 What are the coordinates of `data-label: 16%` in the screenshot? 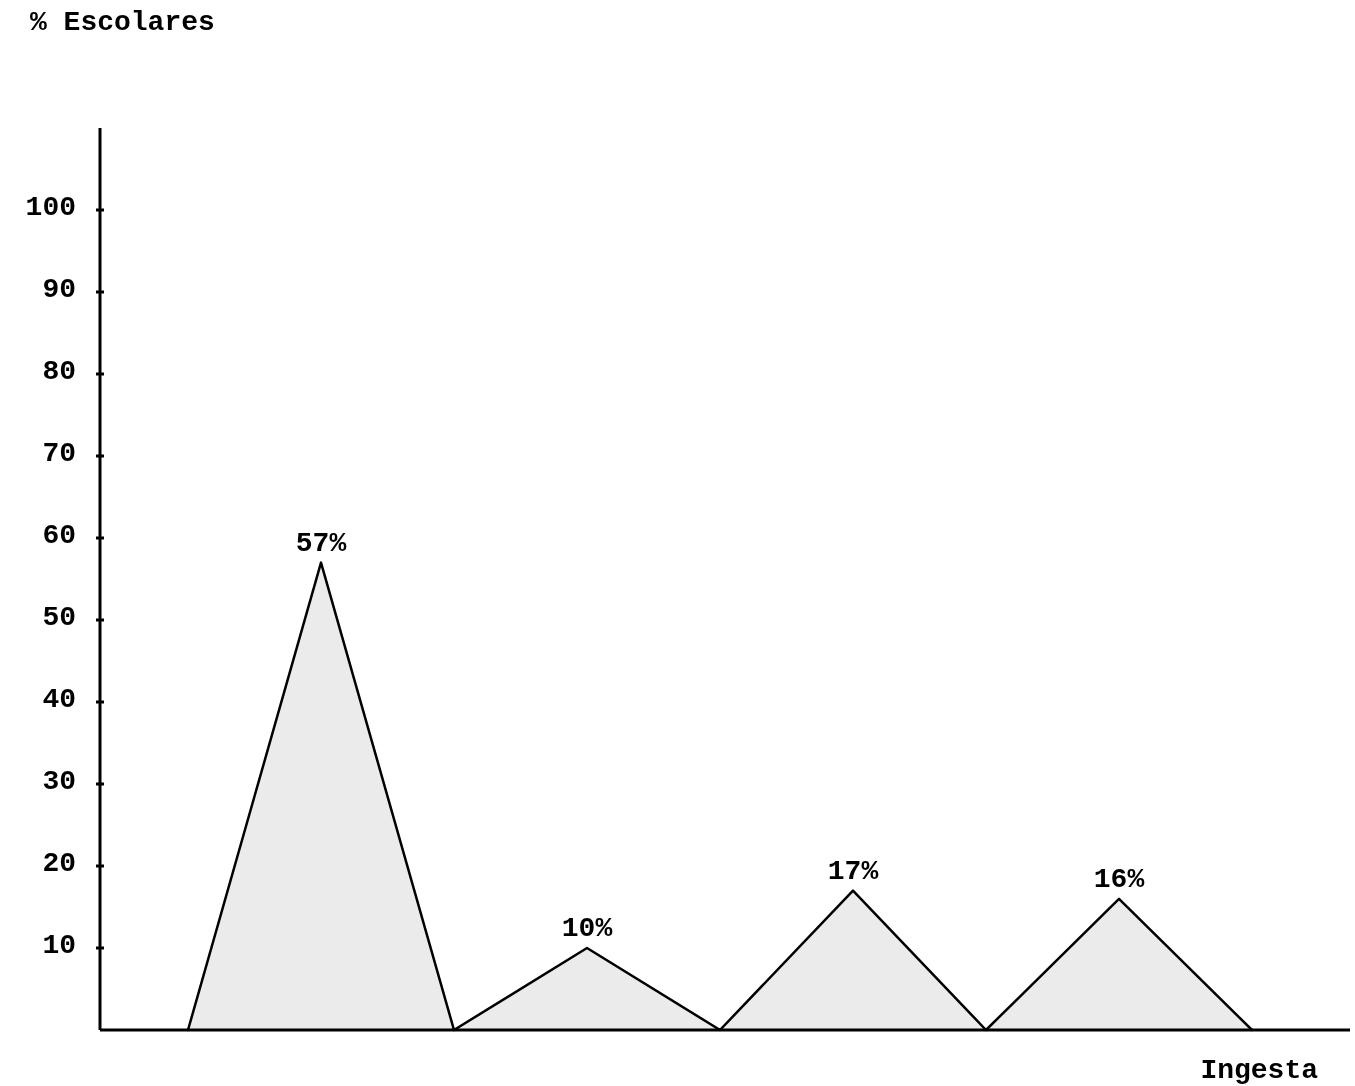 It's located at (1119, 879).